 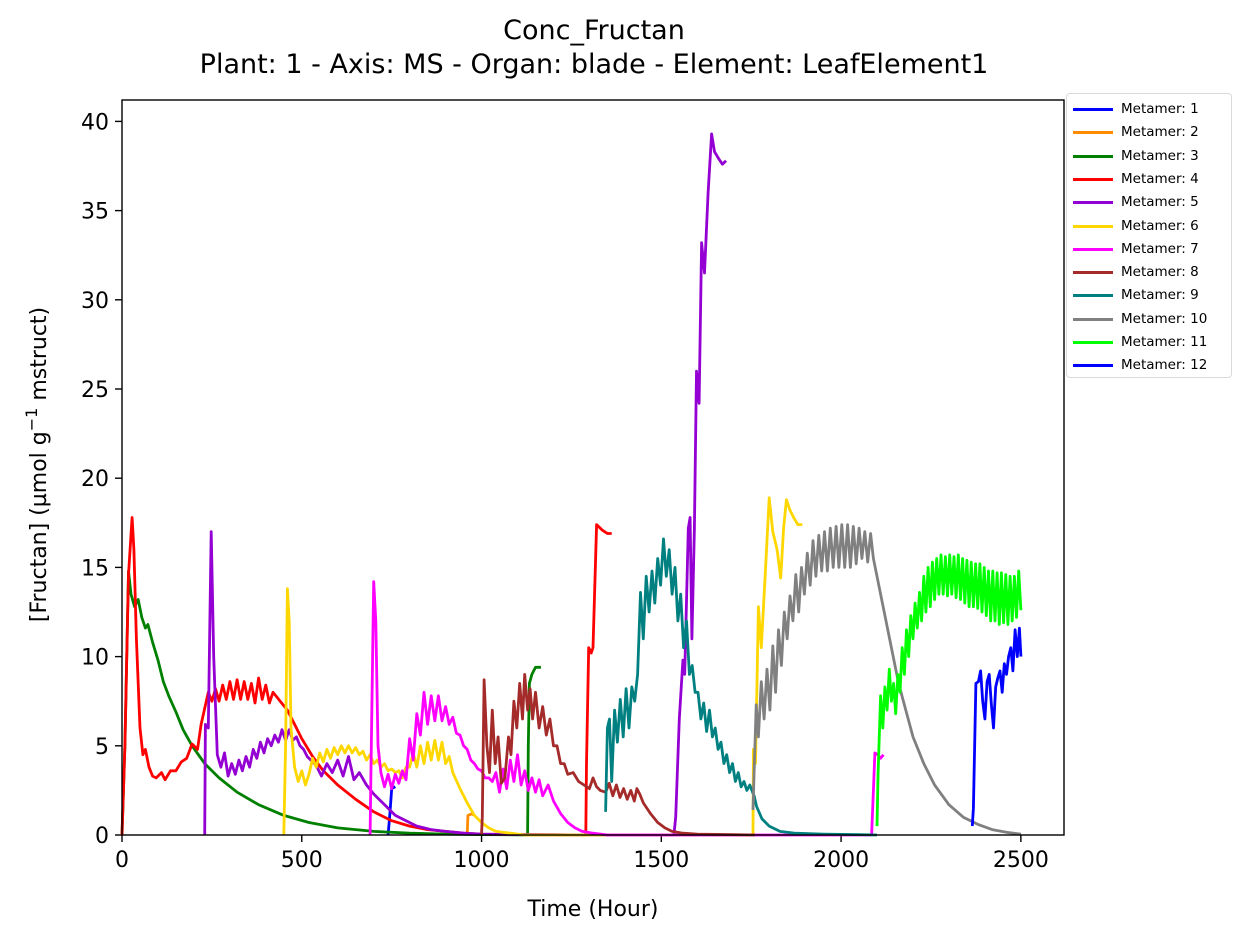 I want to click on legend-item: Metamer: 11, so click(x=1149, y=342).